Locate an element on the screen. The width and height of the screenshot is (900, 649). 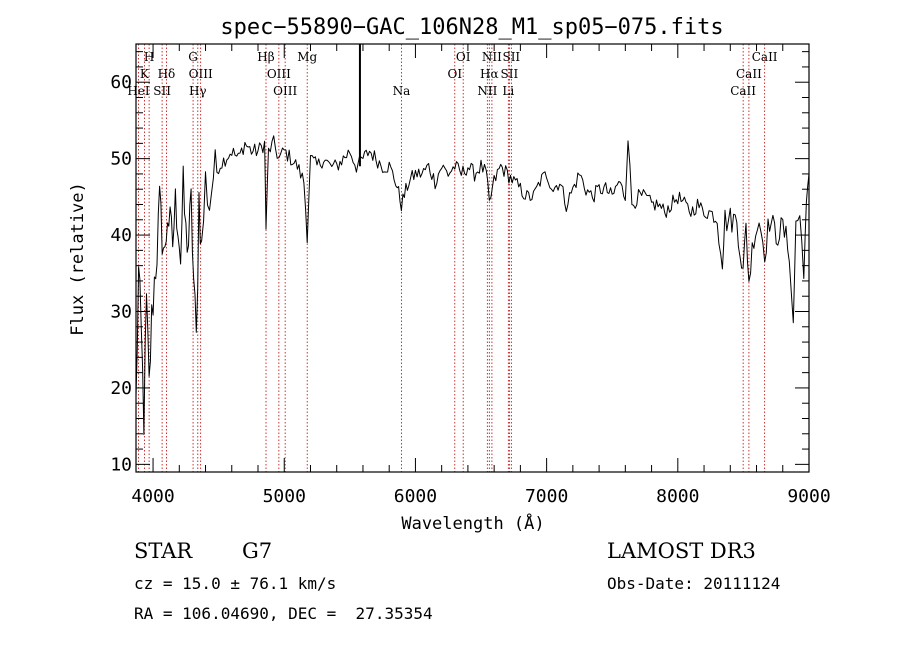
object-subclass: G7 is located at coordinates (257, 551).